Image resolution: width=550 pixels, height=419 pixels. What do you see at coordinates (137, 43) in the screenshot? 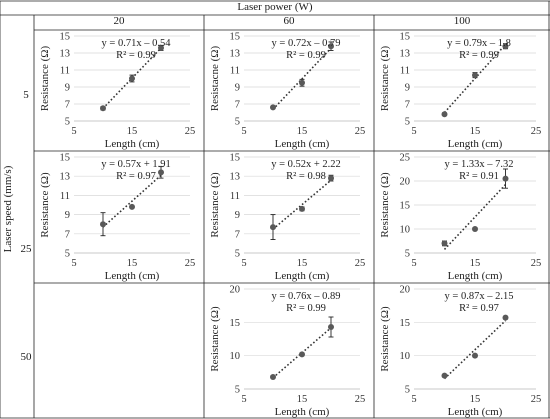
I see `trendline-equation: y = 0.71x – 0.54` at bounding box center [137, 43].